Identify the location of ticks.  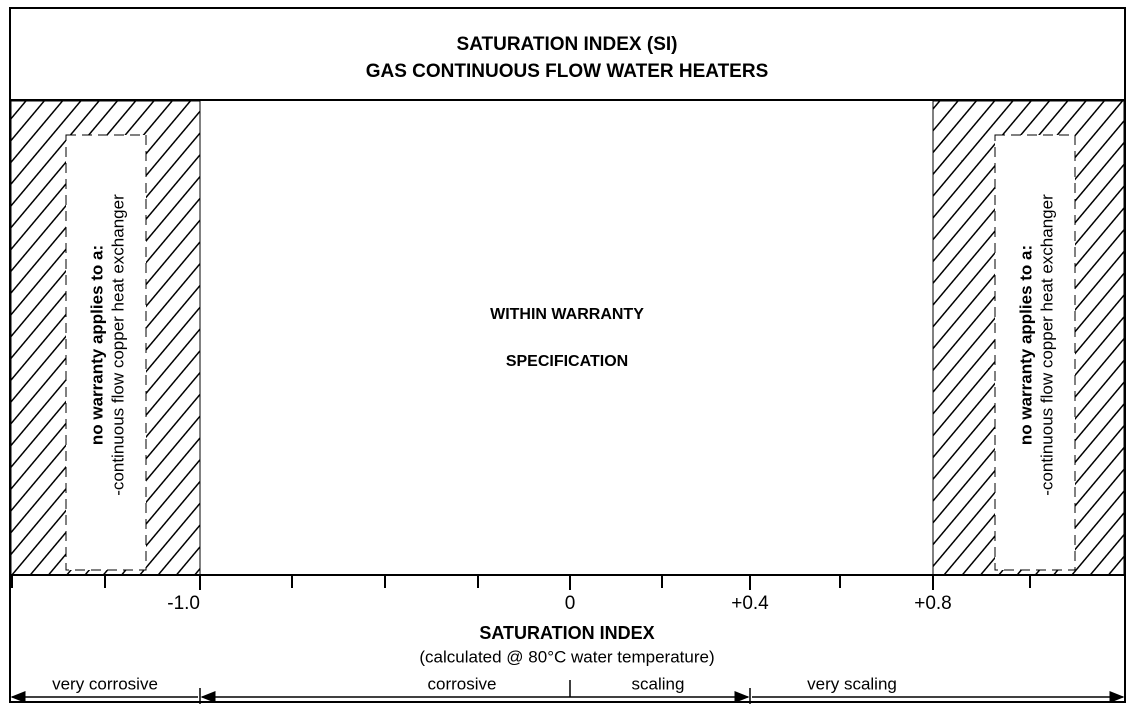
(521, 582).